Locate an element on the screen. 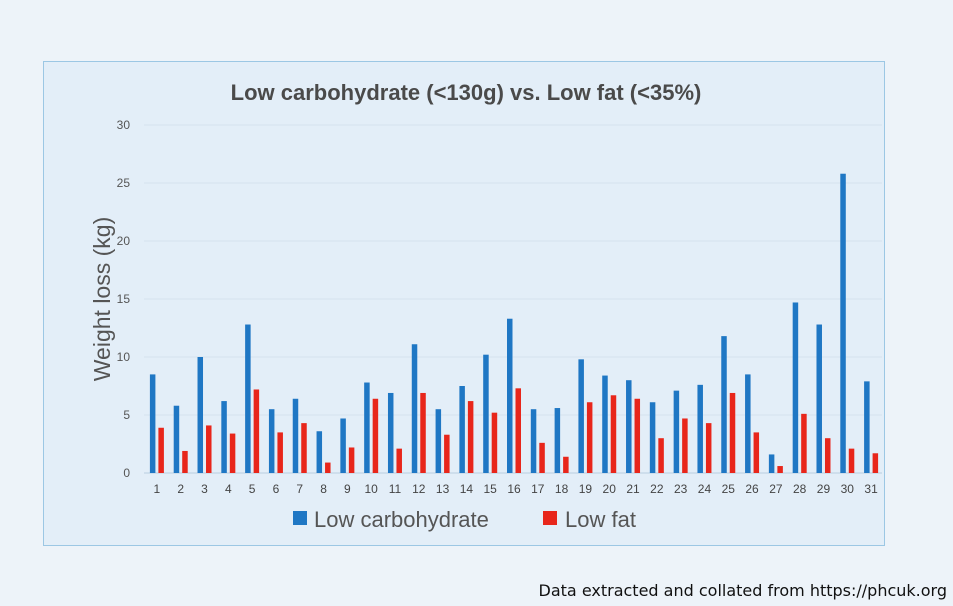  x-tick-label: 15 is located at coordinates (491, 489).